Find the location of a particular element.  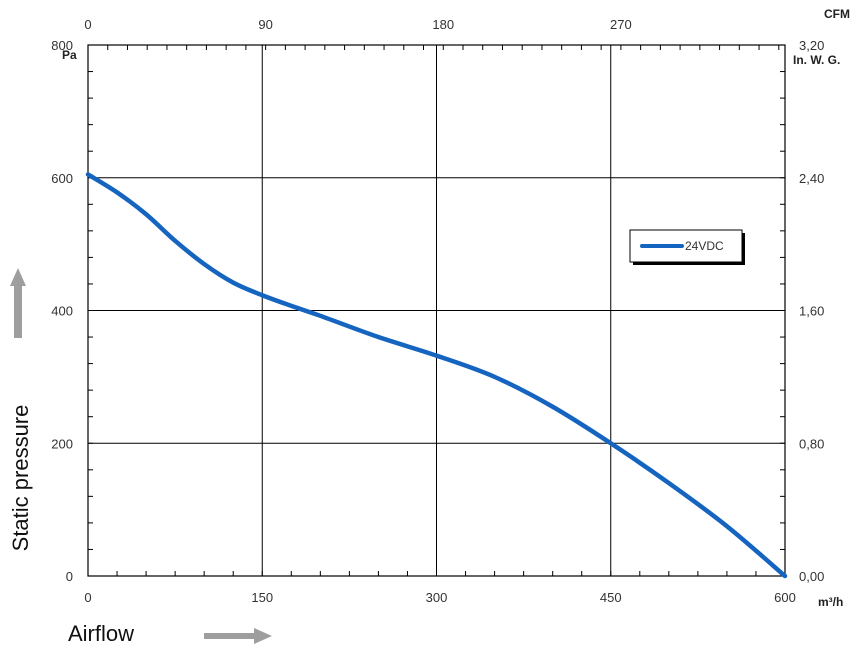

y2-tick-label: 0,00 is located at coordinates (811, 576).